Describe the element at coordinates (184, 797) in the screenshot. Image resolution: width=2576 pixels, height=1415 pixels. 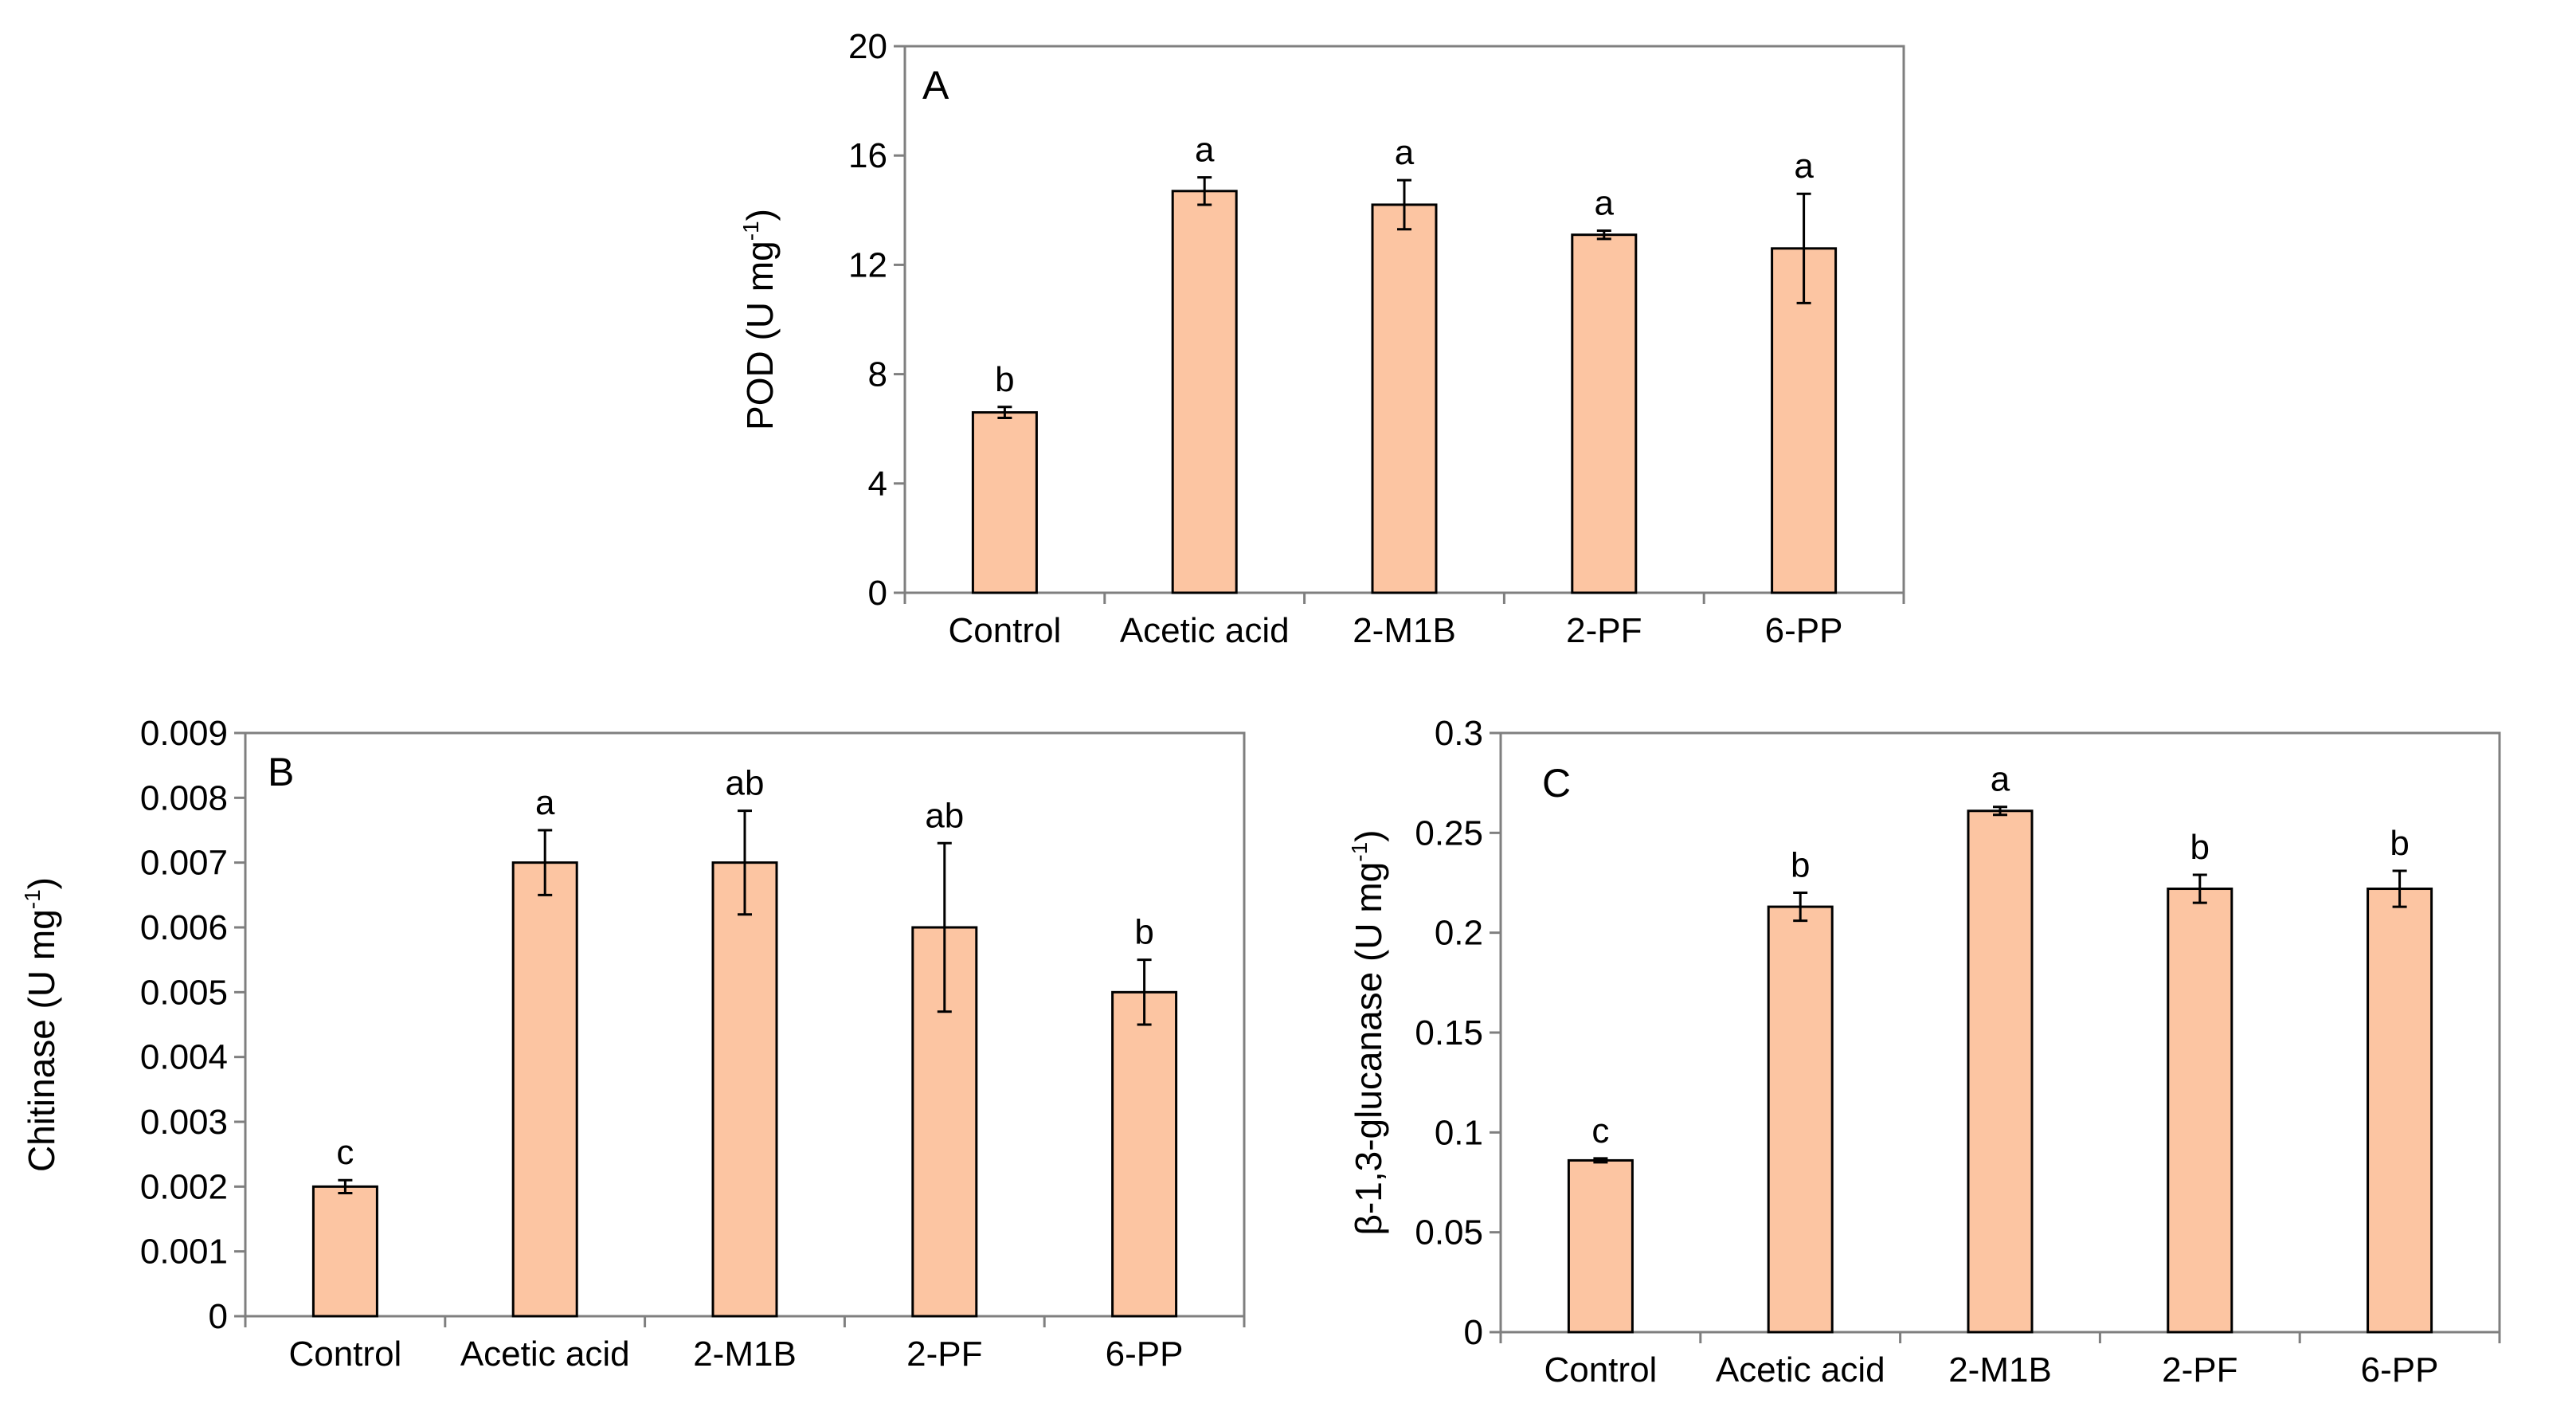
I see `y-tick-label-chitinase: 0.008` at that location.